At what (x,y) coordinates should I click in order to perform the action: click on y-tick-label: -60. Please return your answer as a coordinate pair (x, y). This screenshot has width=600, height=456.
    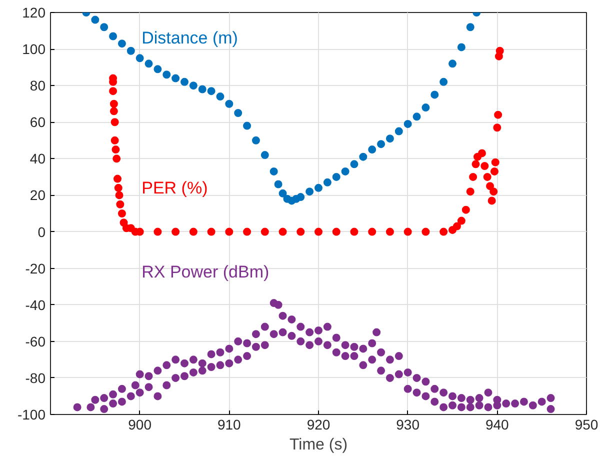
    Looking at the image, I should click on (35, 341).